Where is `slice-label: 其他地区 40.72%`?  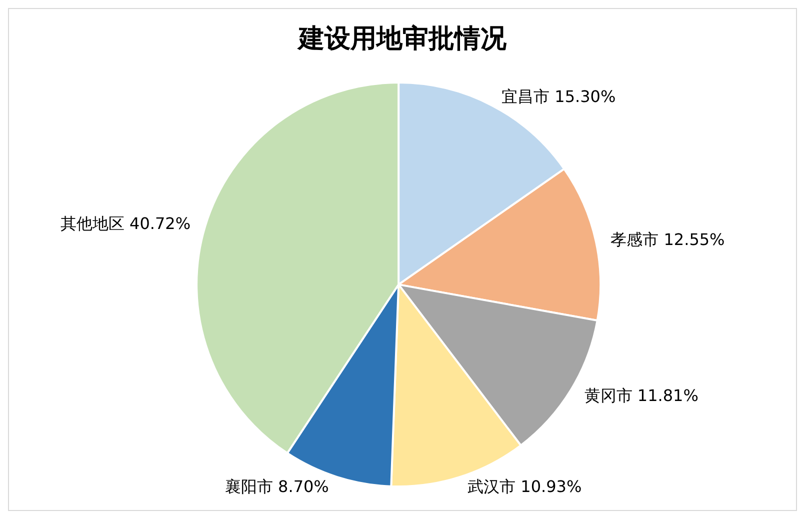
slice-label: 其他地区 40.72% is located at coordinates (125, 224).